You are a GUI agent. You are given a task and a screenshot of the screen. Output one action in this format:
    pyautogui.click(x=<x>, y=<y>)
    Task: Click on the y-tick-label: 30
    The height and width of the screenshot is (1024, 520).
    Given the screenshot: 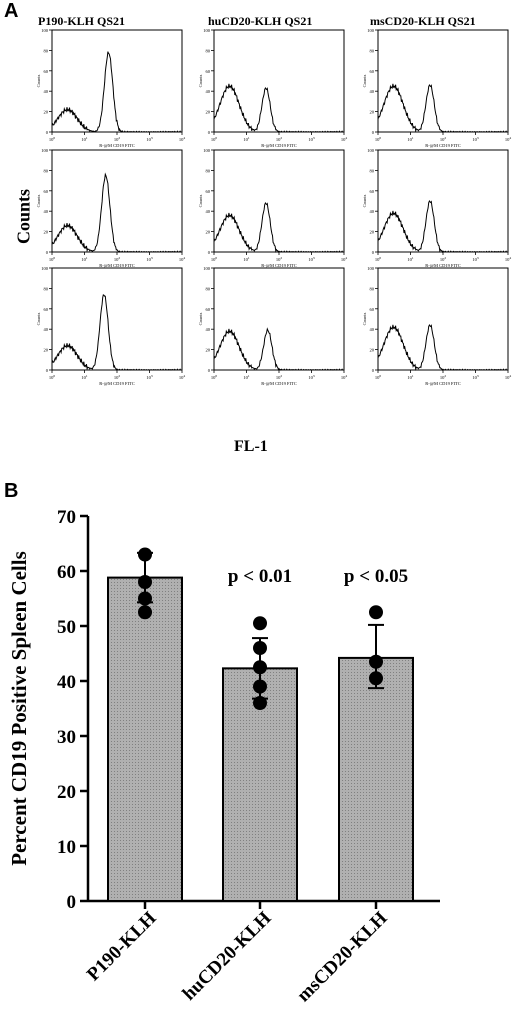 What is the action you would take?
    pyautogui.click(x=66, y=737)
    